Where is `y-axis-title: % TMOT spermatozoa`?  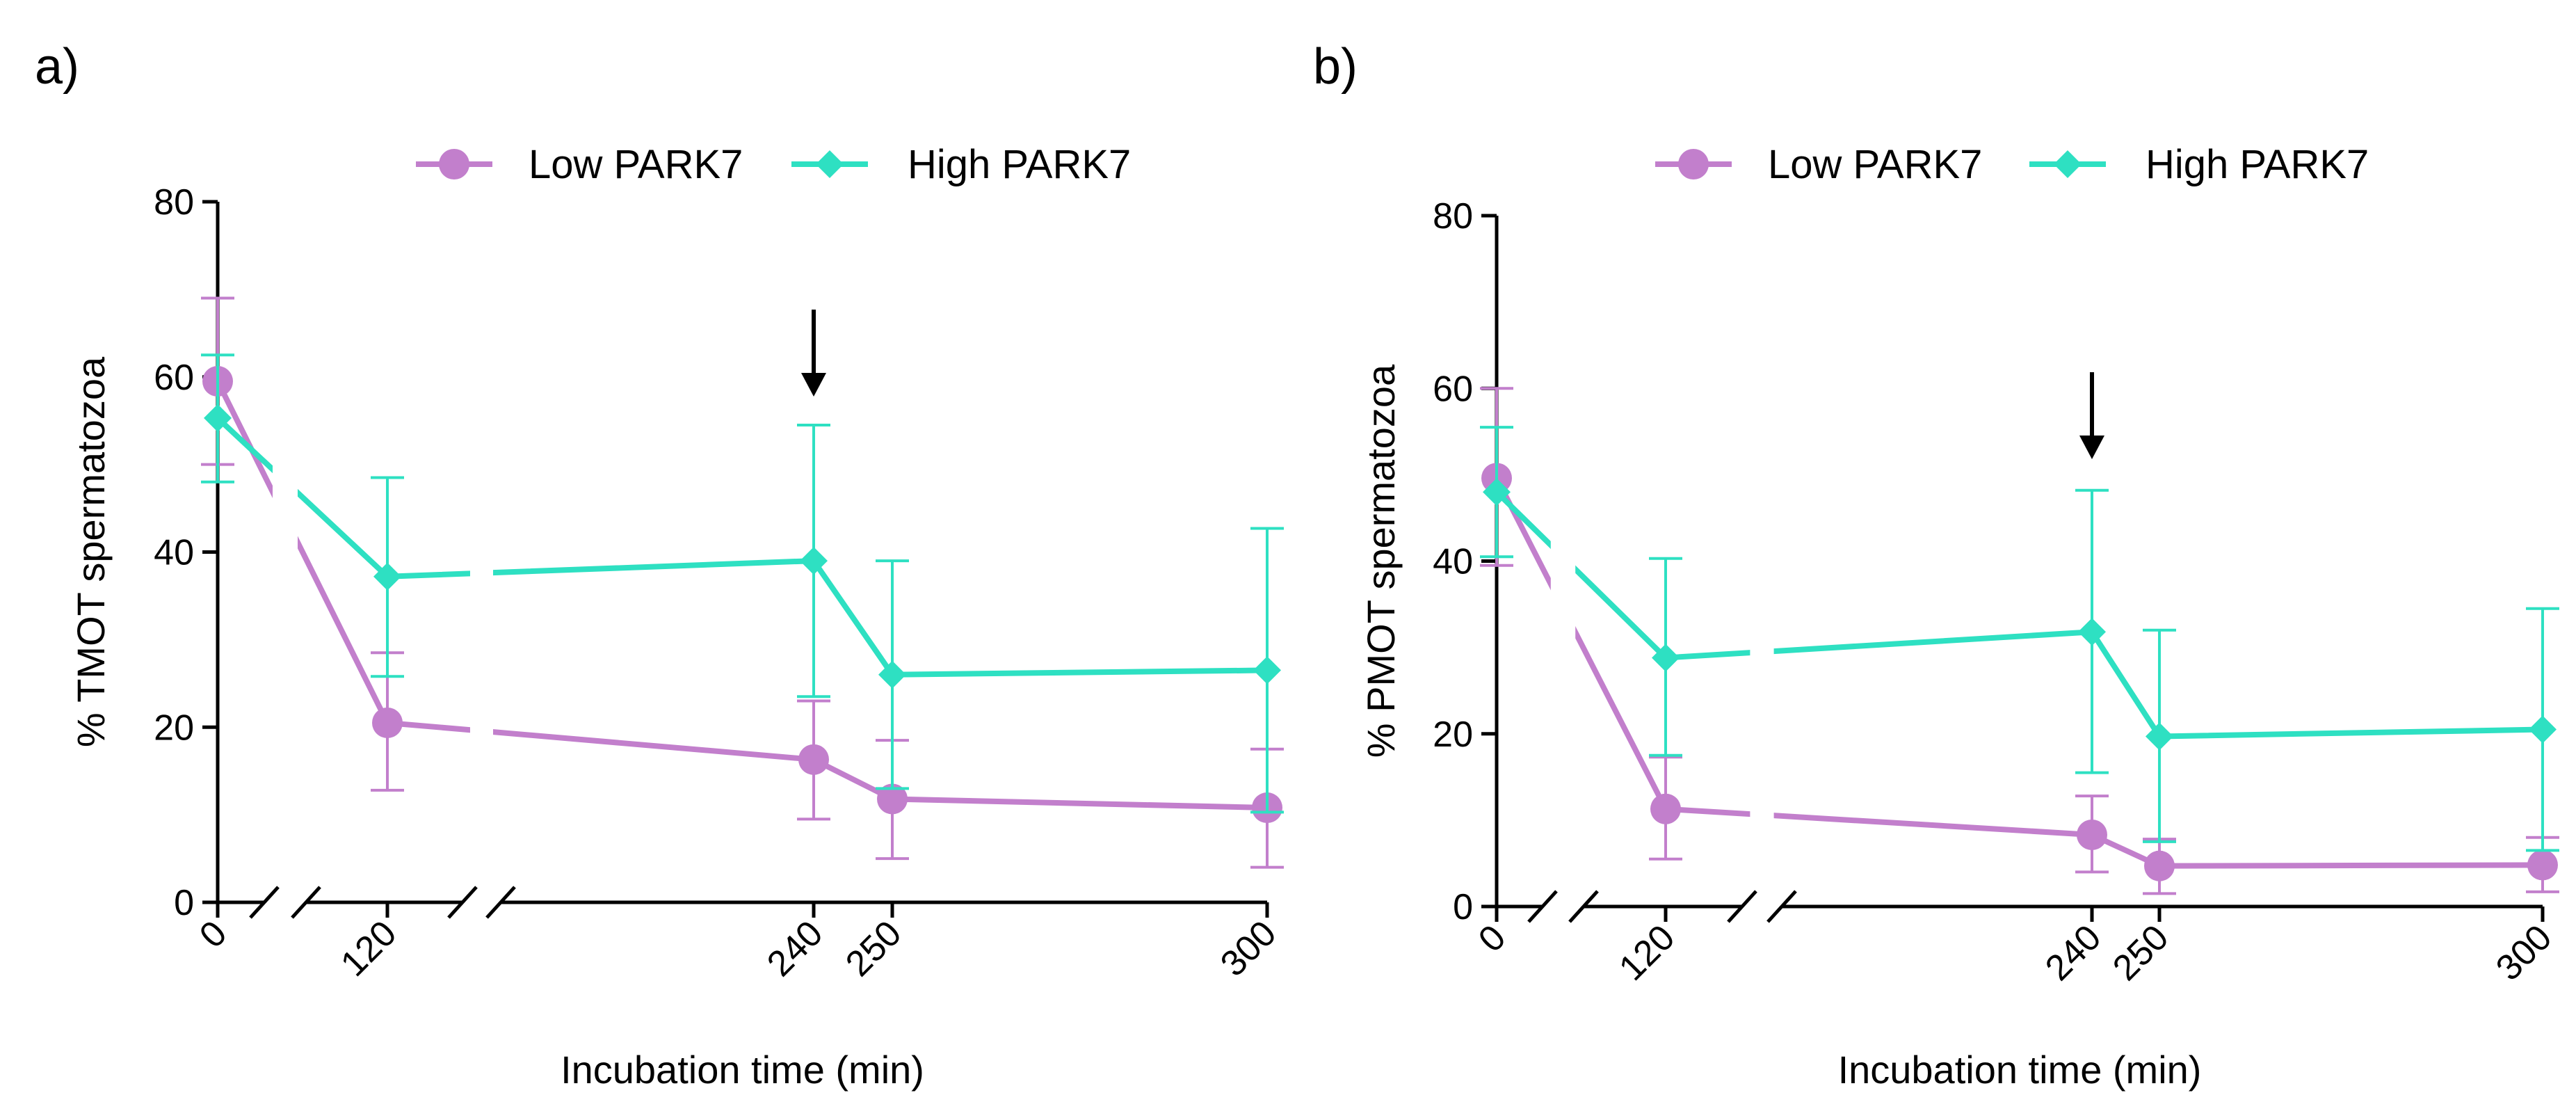
y-axis-title: % TMOT spermatozoa is located at coordinates (91, 551).